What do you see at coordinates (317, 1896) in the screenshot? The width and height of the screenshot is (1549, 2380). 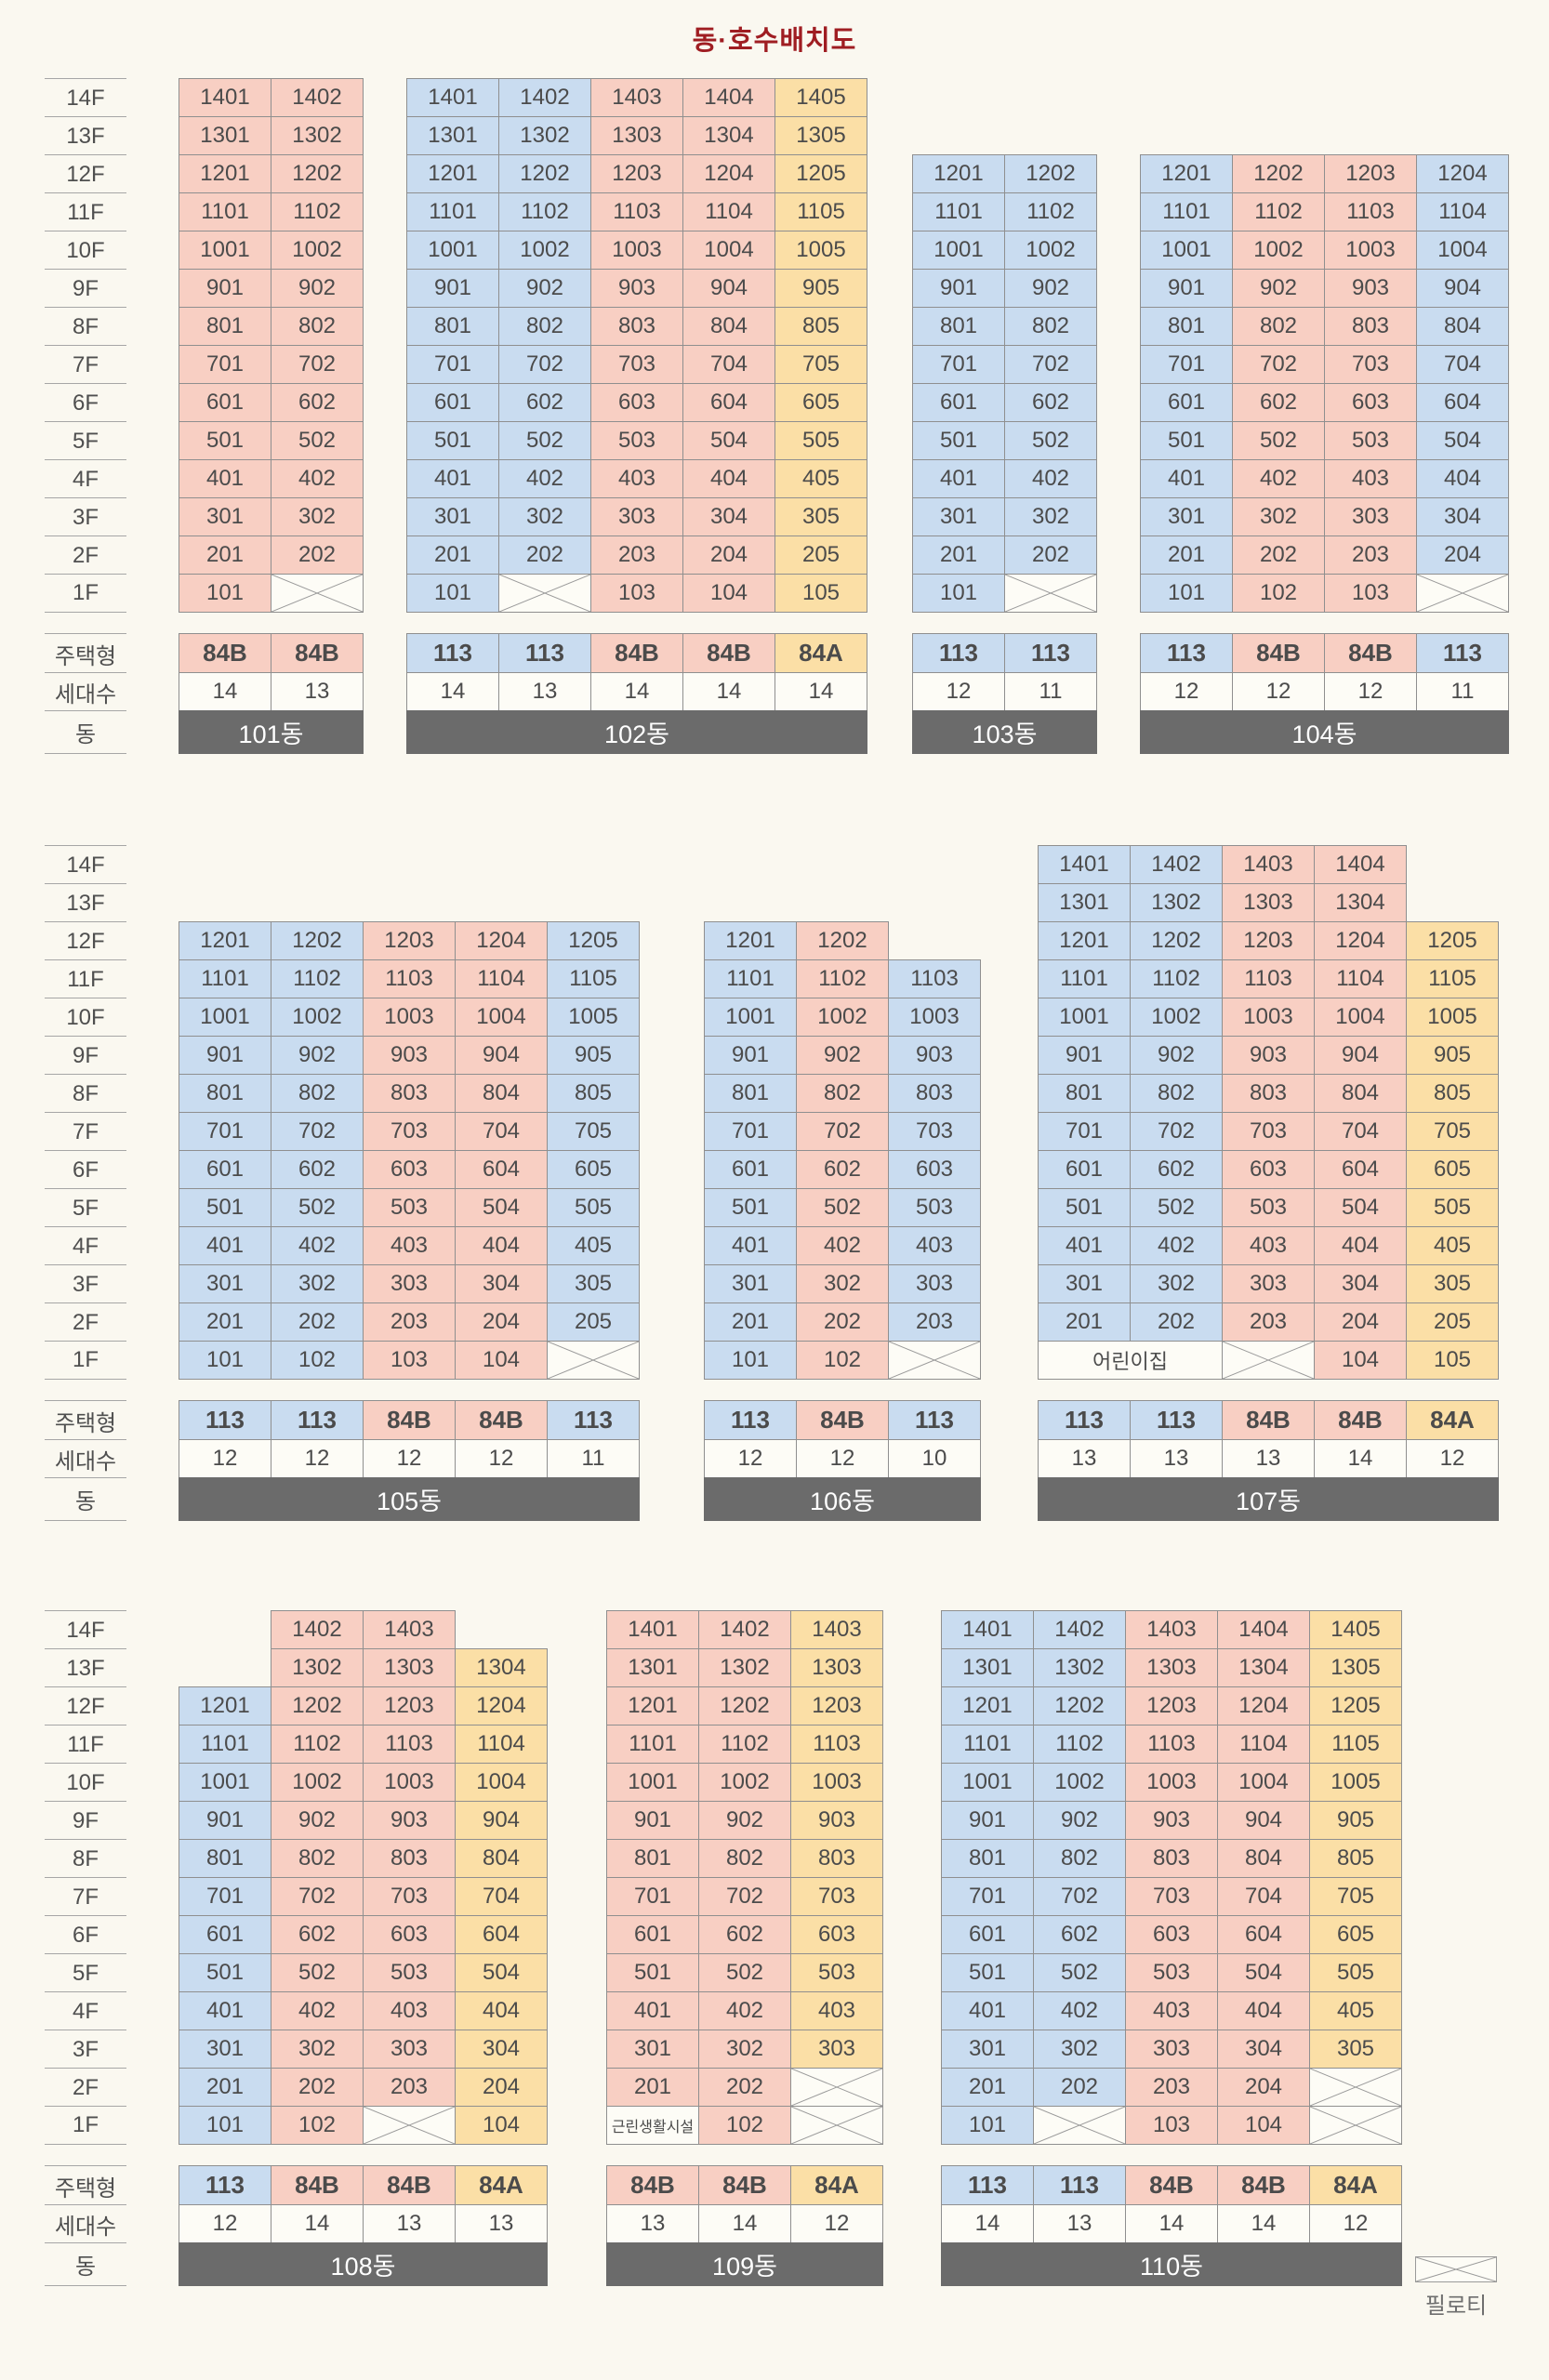 I see `unit-cell: 702` at bounding box center [317, 1896].